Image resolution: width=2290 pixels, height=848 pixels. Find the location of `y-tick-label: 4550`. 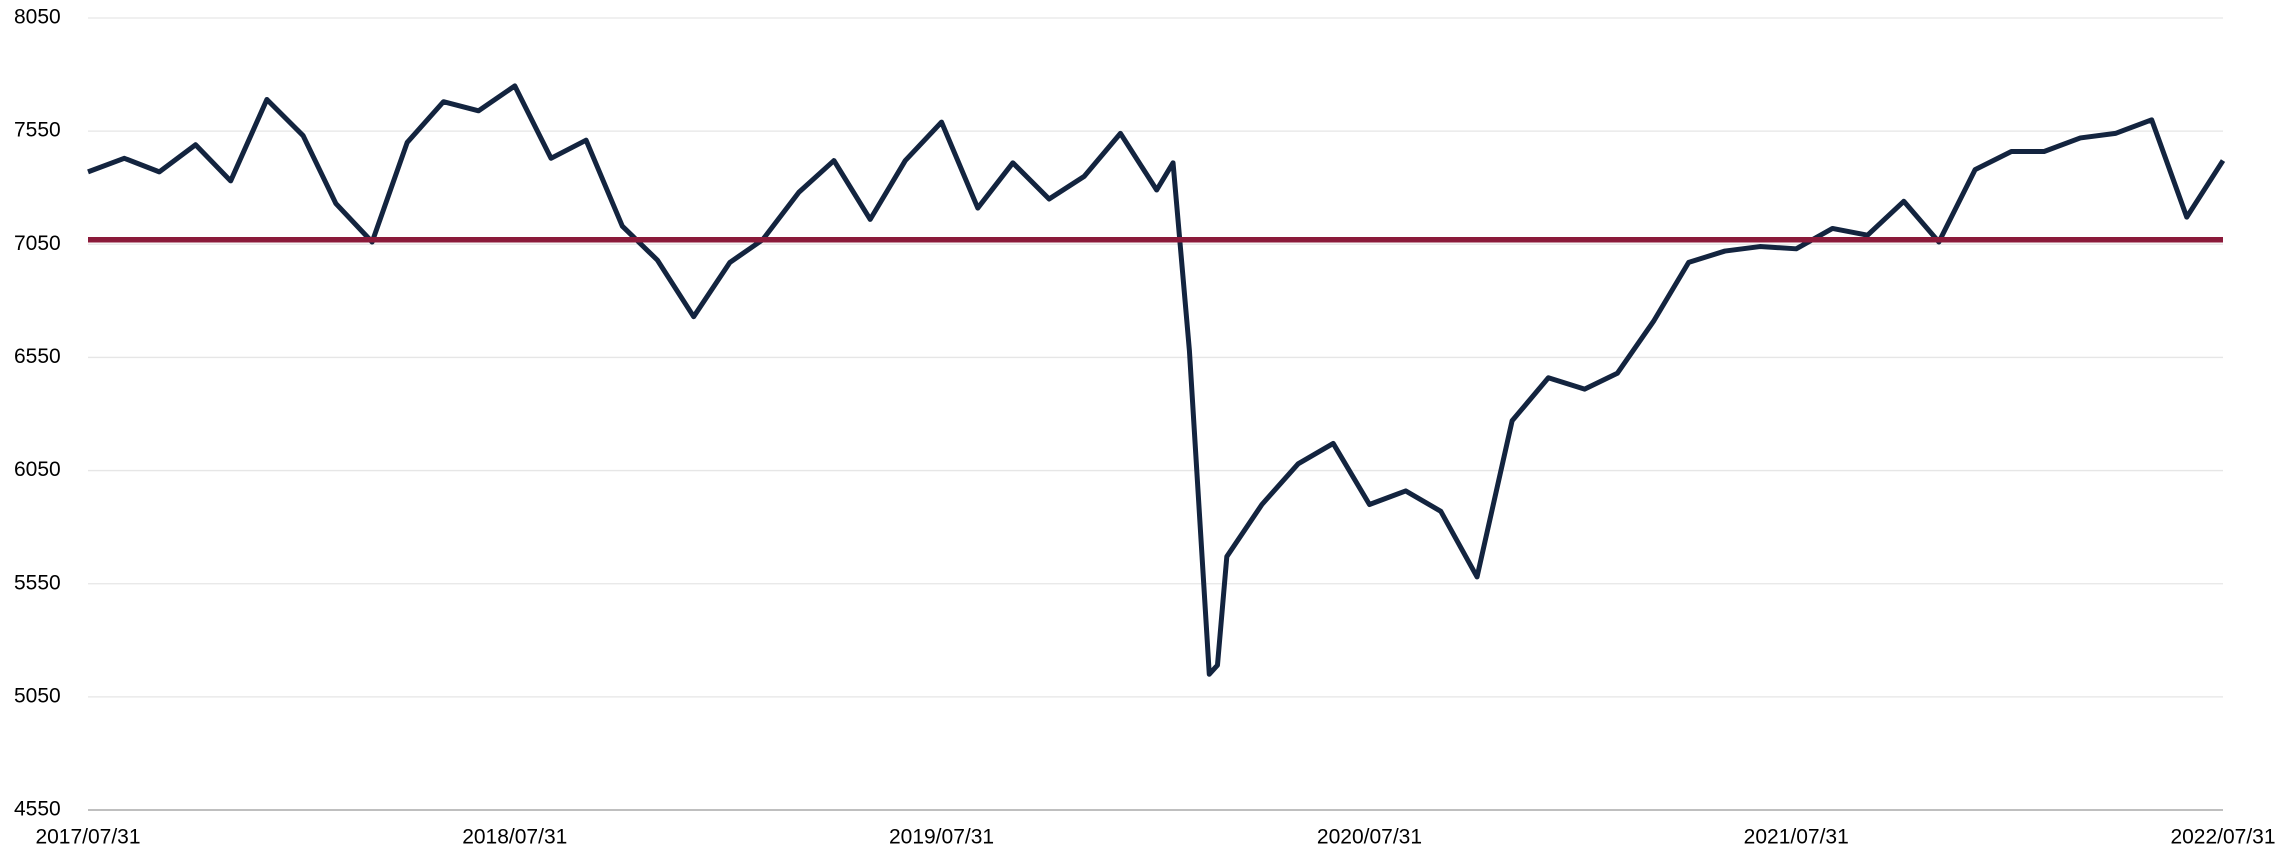

y-tick-label: 4550 is located at coordinates (37, 809).